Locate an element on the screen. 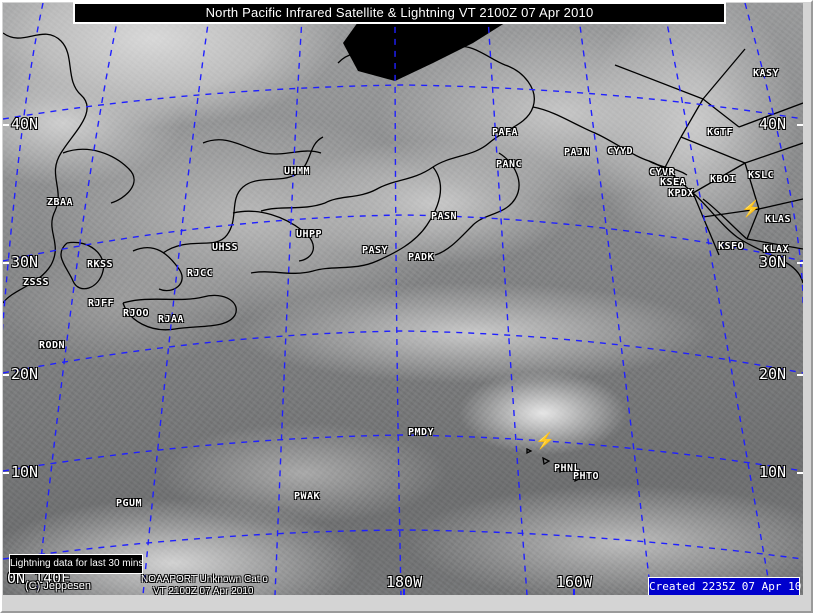 The width and height of the screenshot is (813, 613). station-label-pgum: PGUM is located at coordinates (129, 503).